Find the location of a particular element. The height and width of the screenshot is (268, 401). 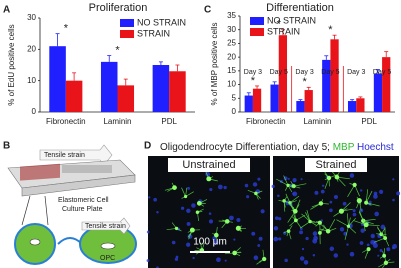

image-label: Unstrained is located at coordinates (208, 165).